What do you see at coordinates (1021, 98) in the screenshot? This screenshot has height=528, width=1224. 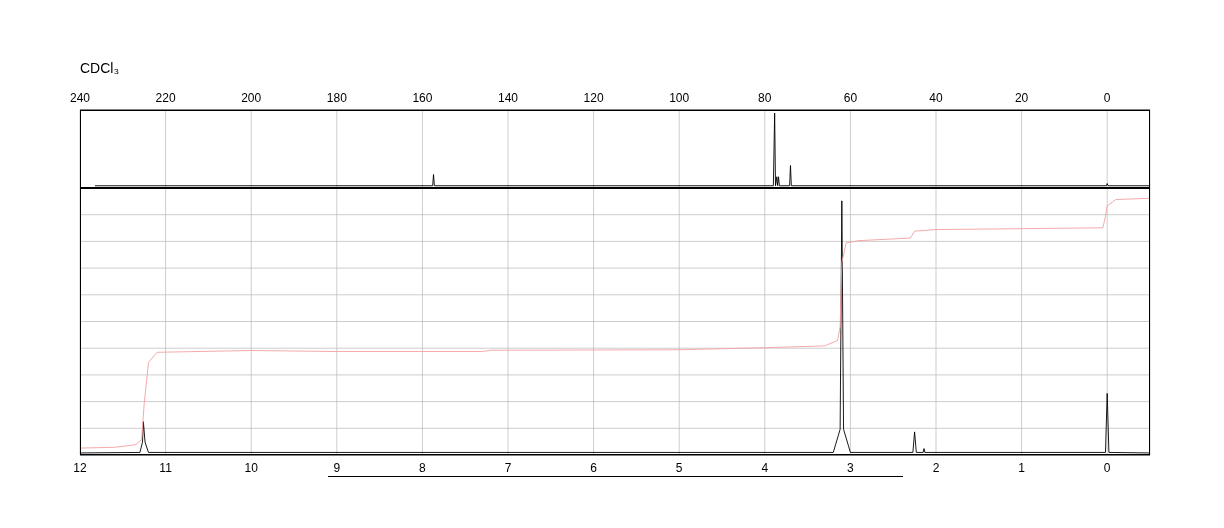 I see `x-tick-label: 20` at bounding box center [1021, 98].